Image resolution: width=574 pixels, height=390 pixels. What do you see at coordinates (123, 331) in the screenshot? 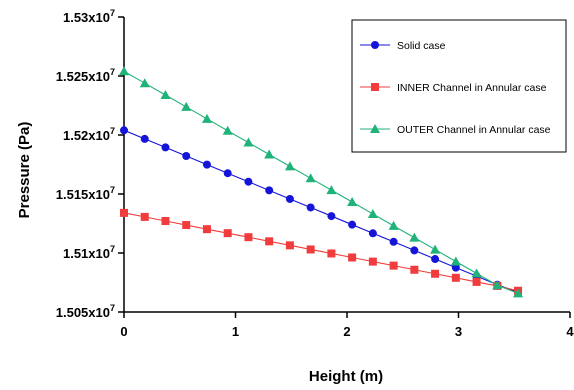
I see `x-tick-label: 0` at bounding box center [123, 331].